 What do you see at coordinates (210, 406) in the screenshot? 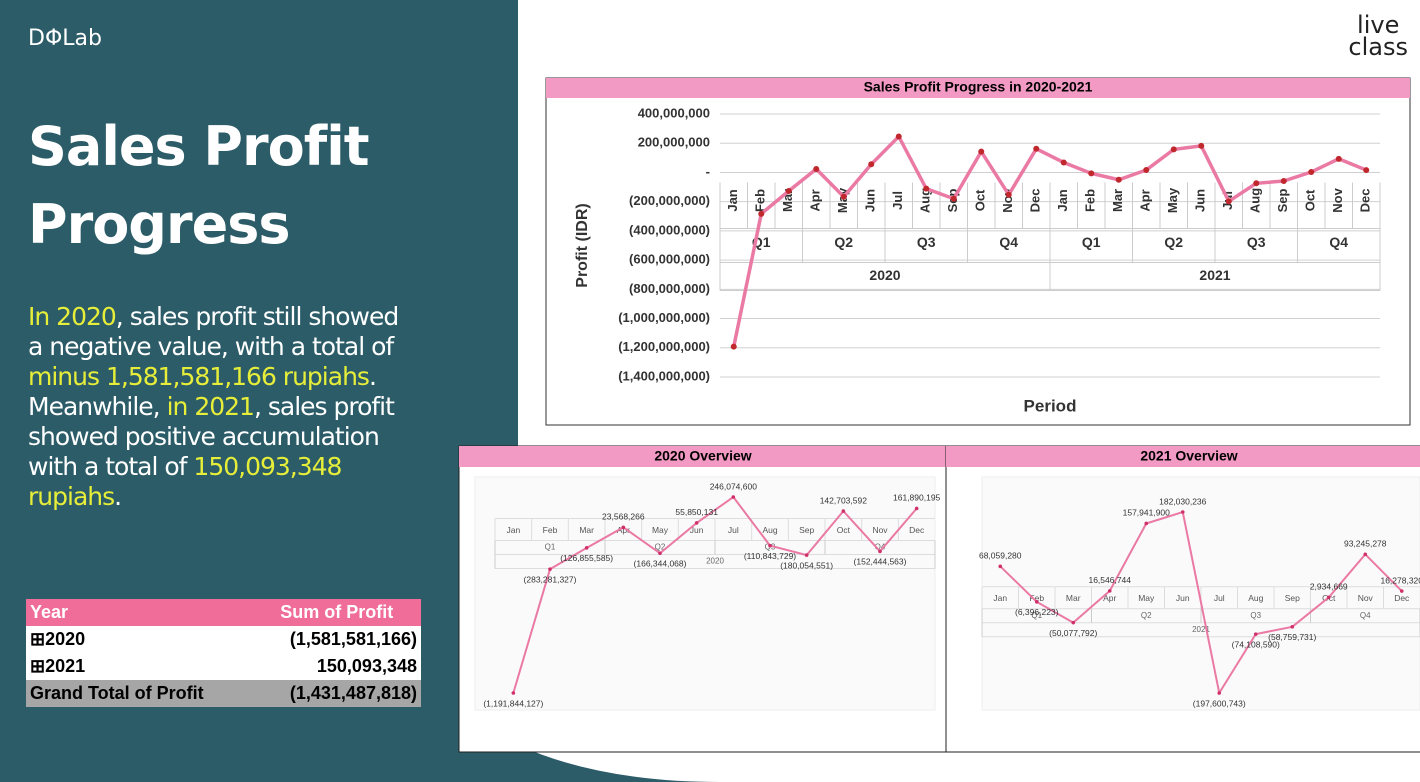
I see `highlight: in 2021` at bounding box center [210, 406].